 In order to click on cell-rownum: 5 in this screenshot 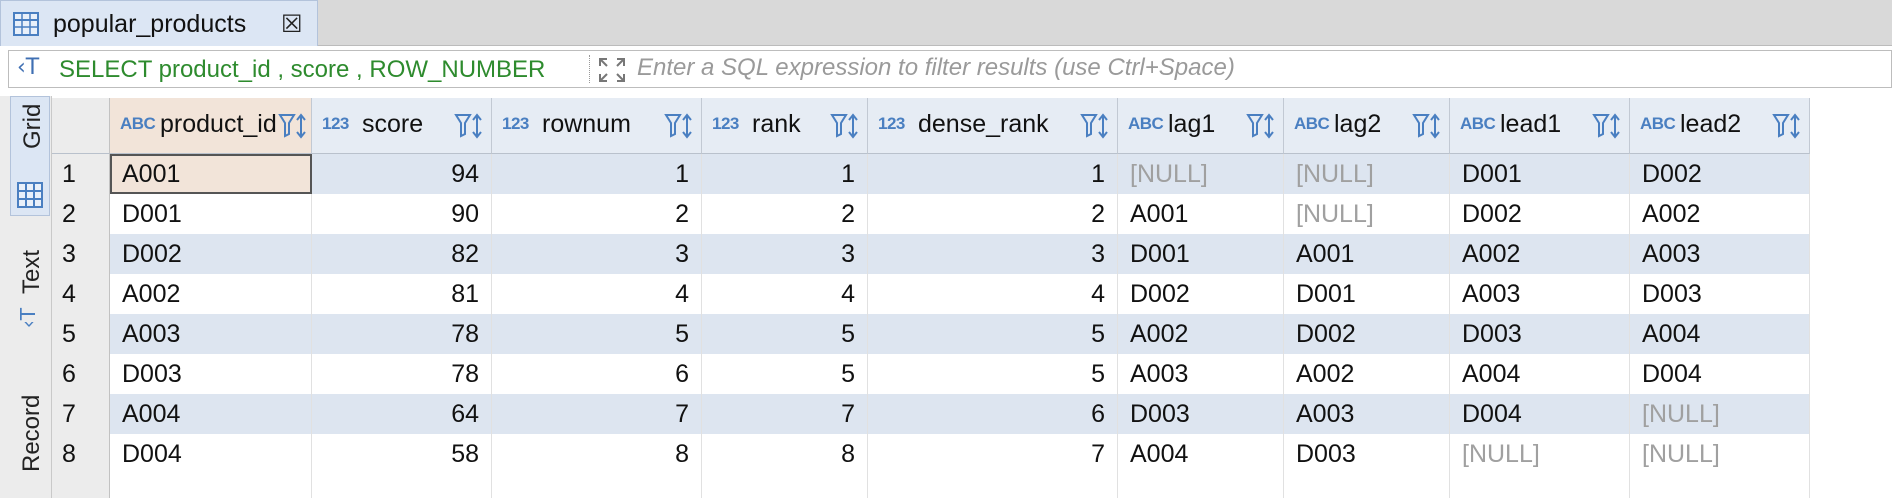, I will do `click(597, 334)`.